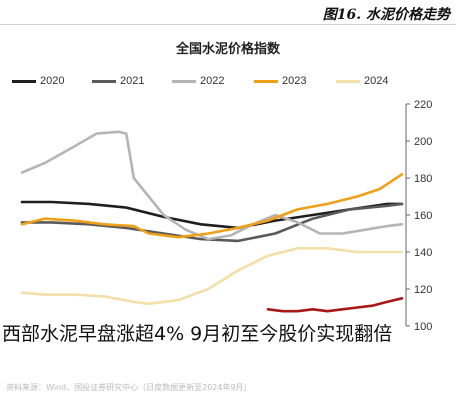 This screenshot has width=456, height=400. I want to click on y-tick-label: 140, so click(423, 253).